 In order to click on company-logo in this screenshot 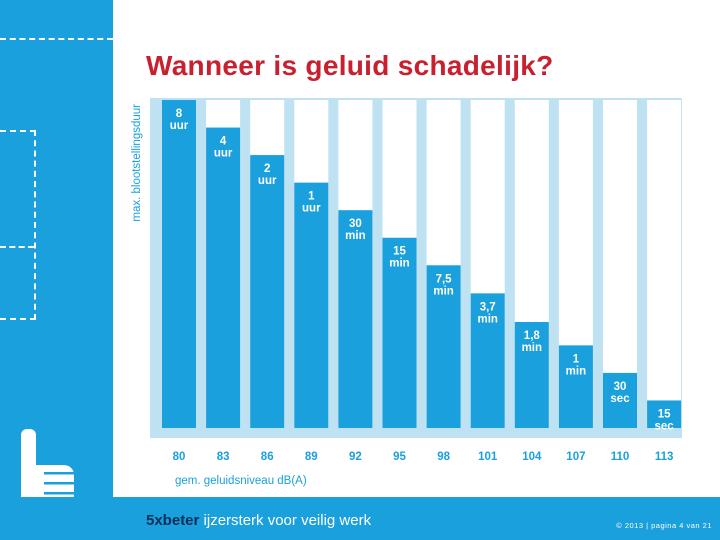, I will do `click(47, 467)`.